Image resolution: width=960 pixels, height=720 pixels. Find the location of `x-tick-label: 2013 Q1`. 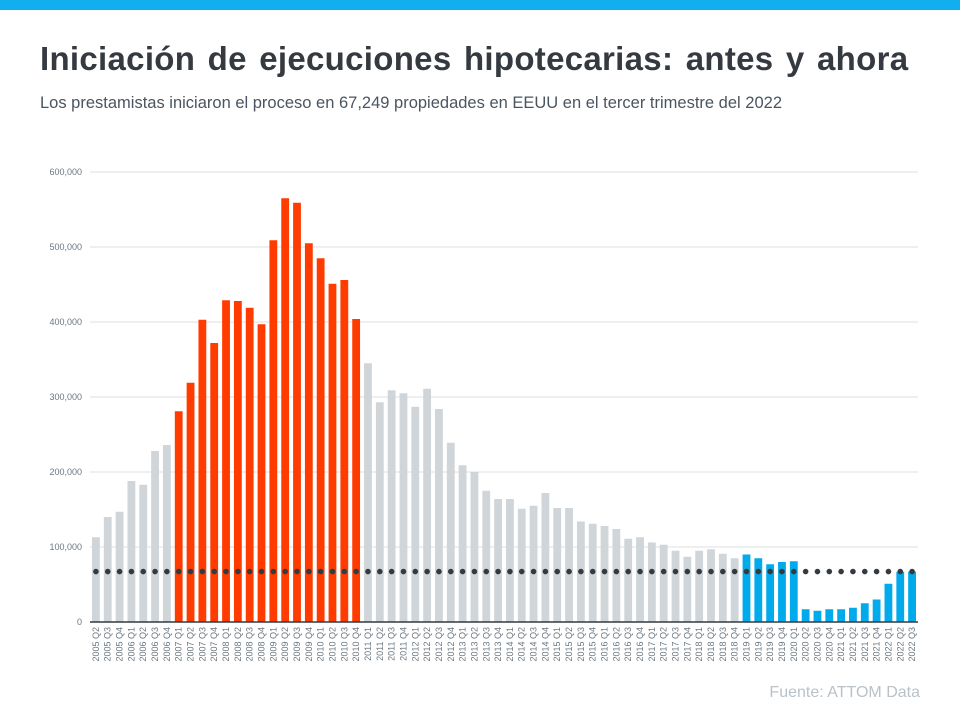

x-tick-label: 2013 Q1 is located at coordinates (463, 644).